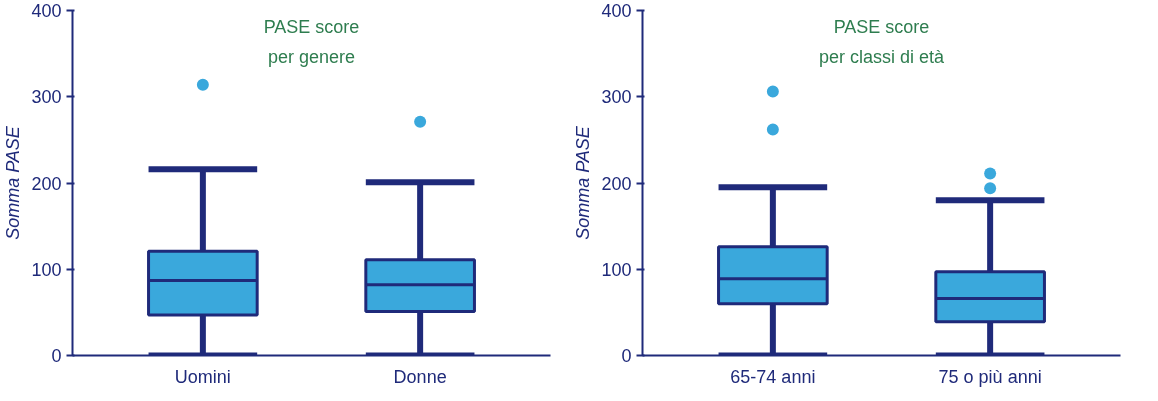 The image size is (1158, 401). What do you see at coordinates (202, 376) in the screenshot?
I see `x-tick-label: Uomini` at bounding box center [202, 376].